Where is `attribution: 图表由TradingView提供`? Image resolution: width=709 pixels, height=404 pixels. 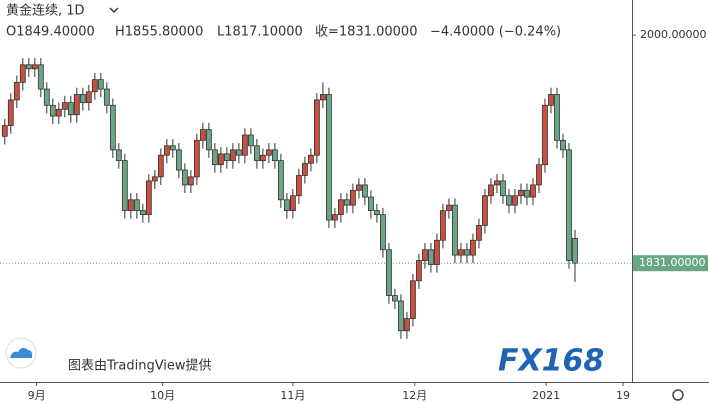 attribution: 图表由TradingView提供 is located at coordinates (140, 366).